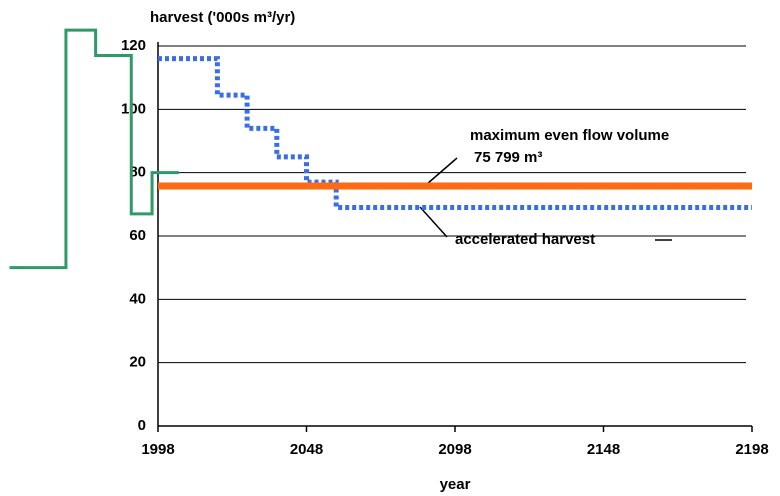 The height and width of the screenshot is (496, 780). I want to click on y-tick-label: 100, so click(133, 108).